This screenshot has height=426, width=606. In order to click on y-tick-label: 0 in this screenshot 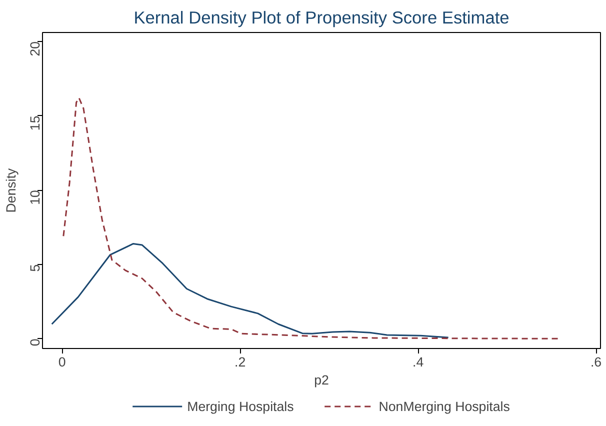, I will do `click(35, 342)`.